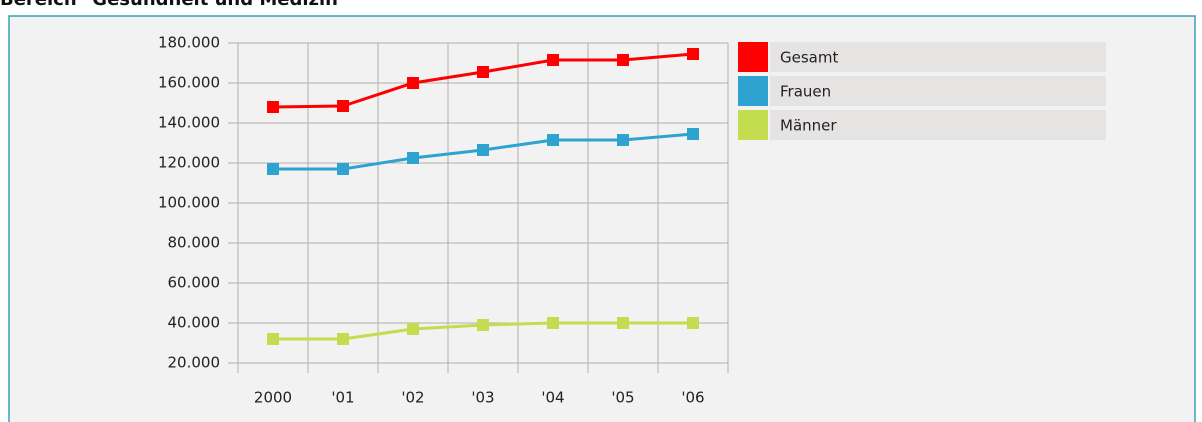 The width and height of the screenshot is (1202, 422). Describe the element at coordinates (622, 398) in the screenshot. I see `x-tick-label: '05` at that location.